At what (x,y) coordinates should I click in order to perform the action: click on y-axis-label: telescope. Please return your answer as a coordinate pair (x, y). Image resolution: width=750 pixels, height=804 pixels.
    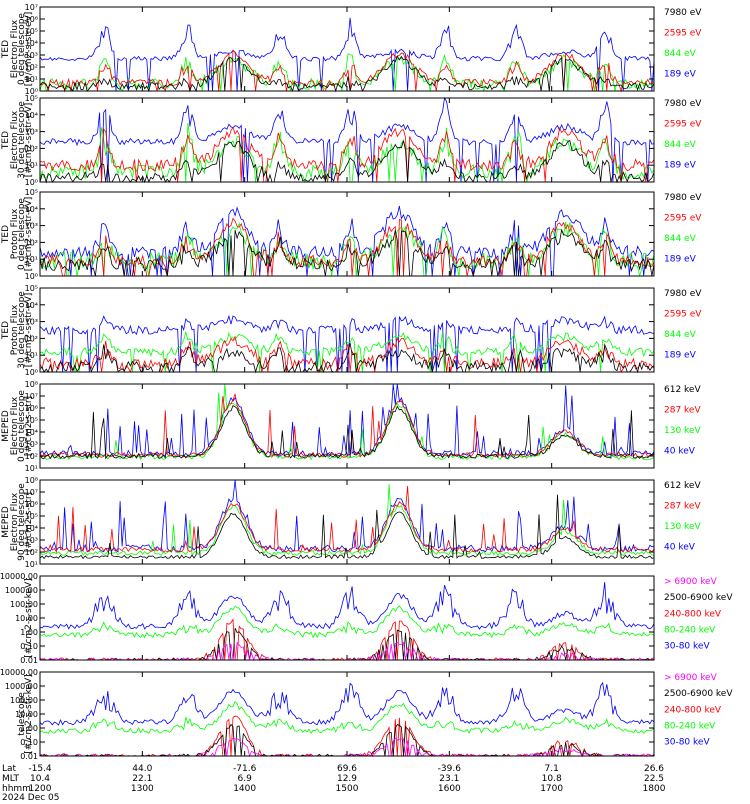
    Looking at the image, I should click on (22, 714).